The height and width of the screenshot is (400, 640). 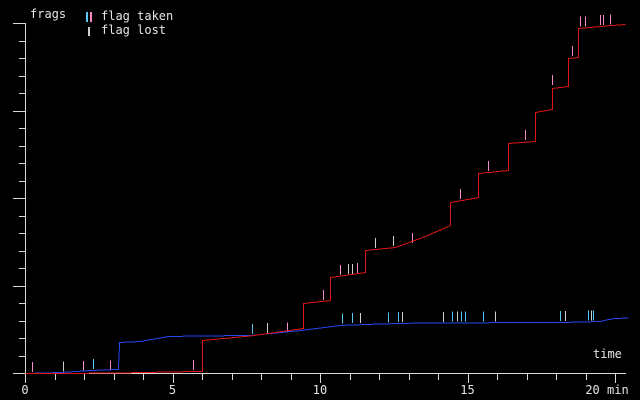 I want to click on legend-label-flag-lost: flag lost, so click(x=134, y=29).